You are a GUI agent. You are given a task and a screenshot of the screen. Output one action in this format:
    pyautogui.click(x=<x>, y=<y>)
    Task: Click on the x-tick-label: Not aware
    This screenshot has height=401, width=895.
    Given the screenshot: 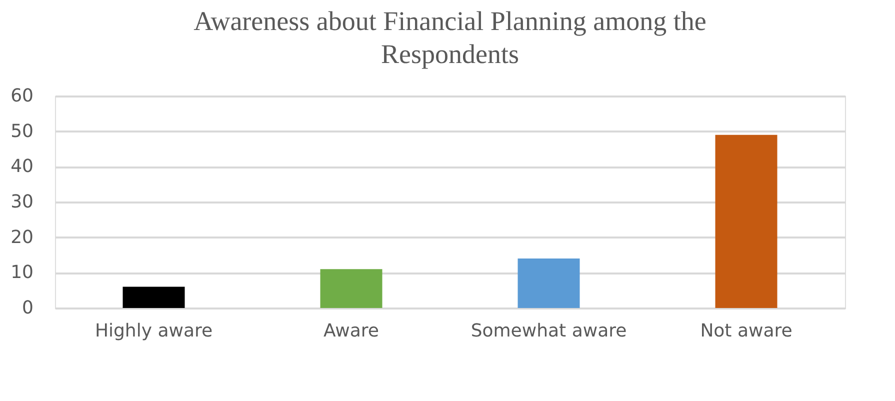 What is the action you would take?
    pyautogui.click(x=746, y=331)
    